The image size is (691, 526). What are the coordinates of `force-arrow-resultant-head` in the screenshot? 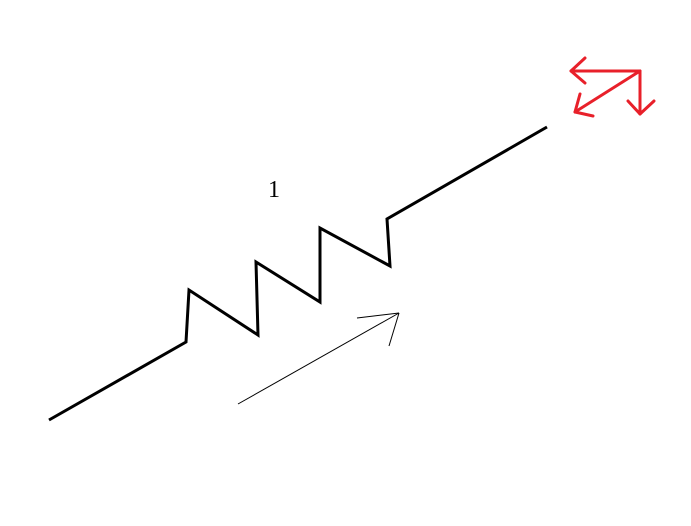 It's located at (584, 105).